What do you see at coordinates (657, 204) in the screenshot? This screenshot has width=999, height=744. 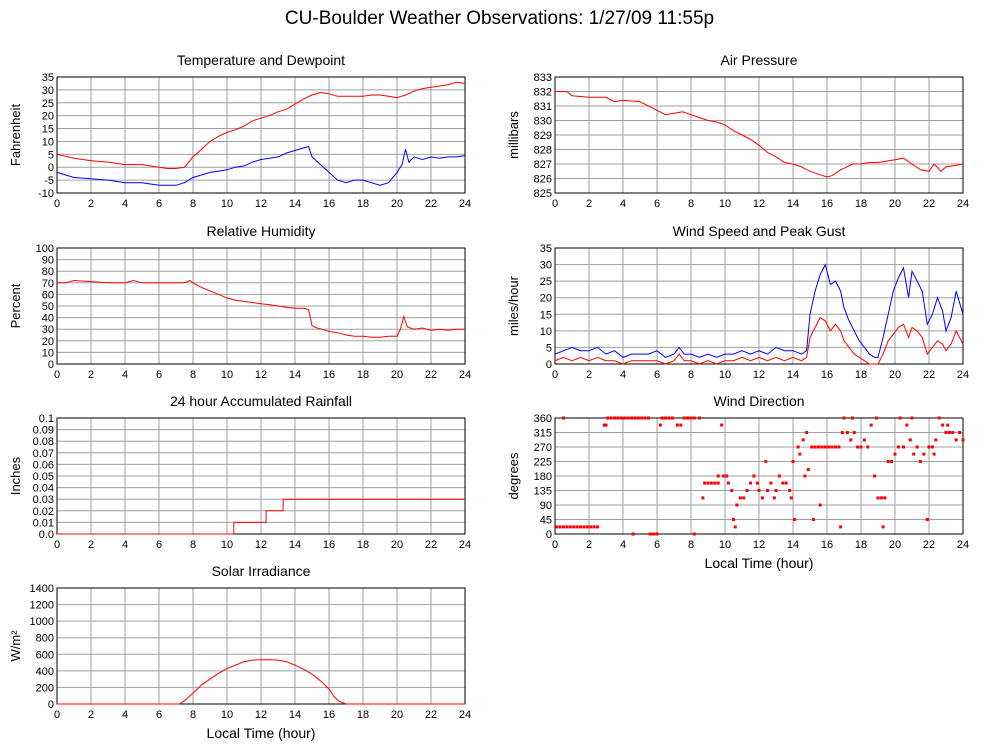 I see `pressure-x-tick-label: 6` at bounding box center [657, 204].